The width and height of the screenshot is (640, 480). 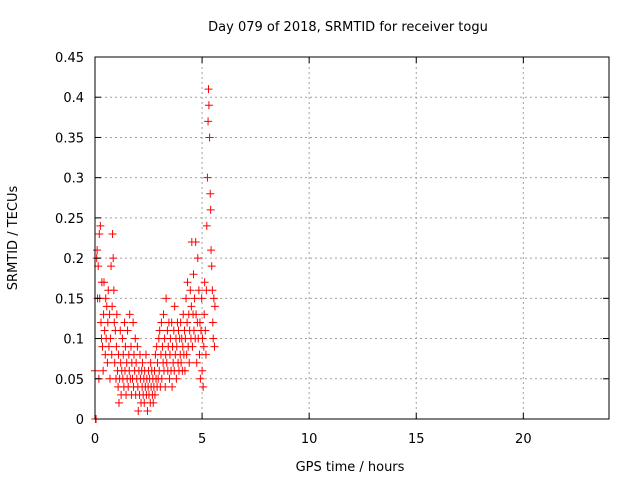 I want to click on x-tick-label: 5, so click(x=202, y=439).